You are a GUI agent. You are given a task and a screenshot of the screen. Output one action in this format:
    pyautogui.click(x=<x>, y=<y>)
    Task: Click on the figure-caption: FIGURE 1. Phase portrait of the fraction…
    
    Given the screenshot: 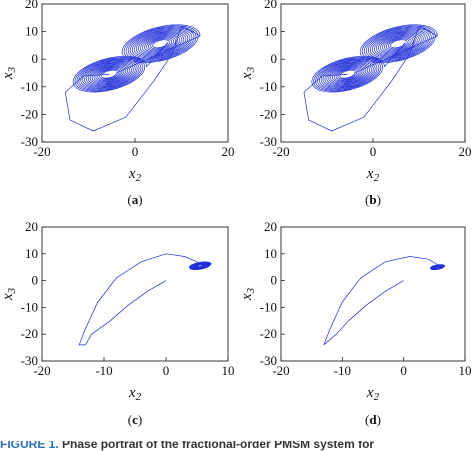 What is the action you would take?
    pyautogui.click(x=237, y=446)
    